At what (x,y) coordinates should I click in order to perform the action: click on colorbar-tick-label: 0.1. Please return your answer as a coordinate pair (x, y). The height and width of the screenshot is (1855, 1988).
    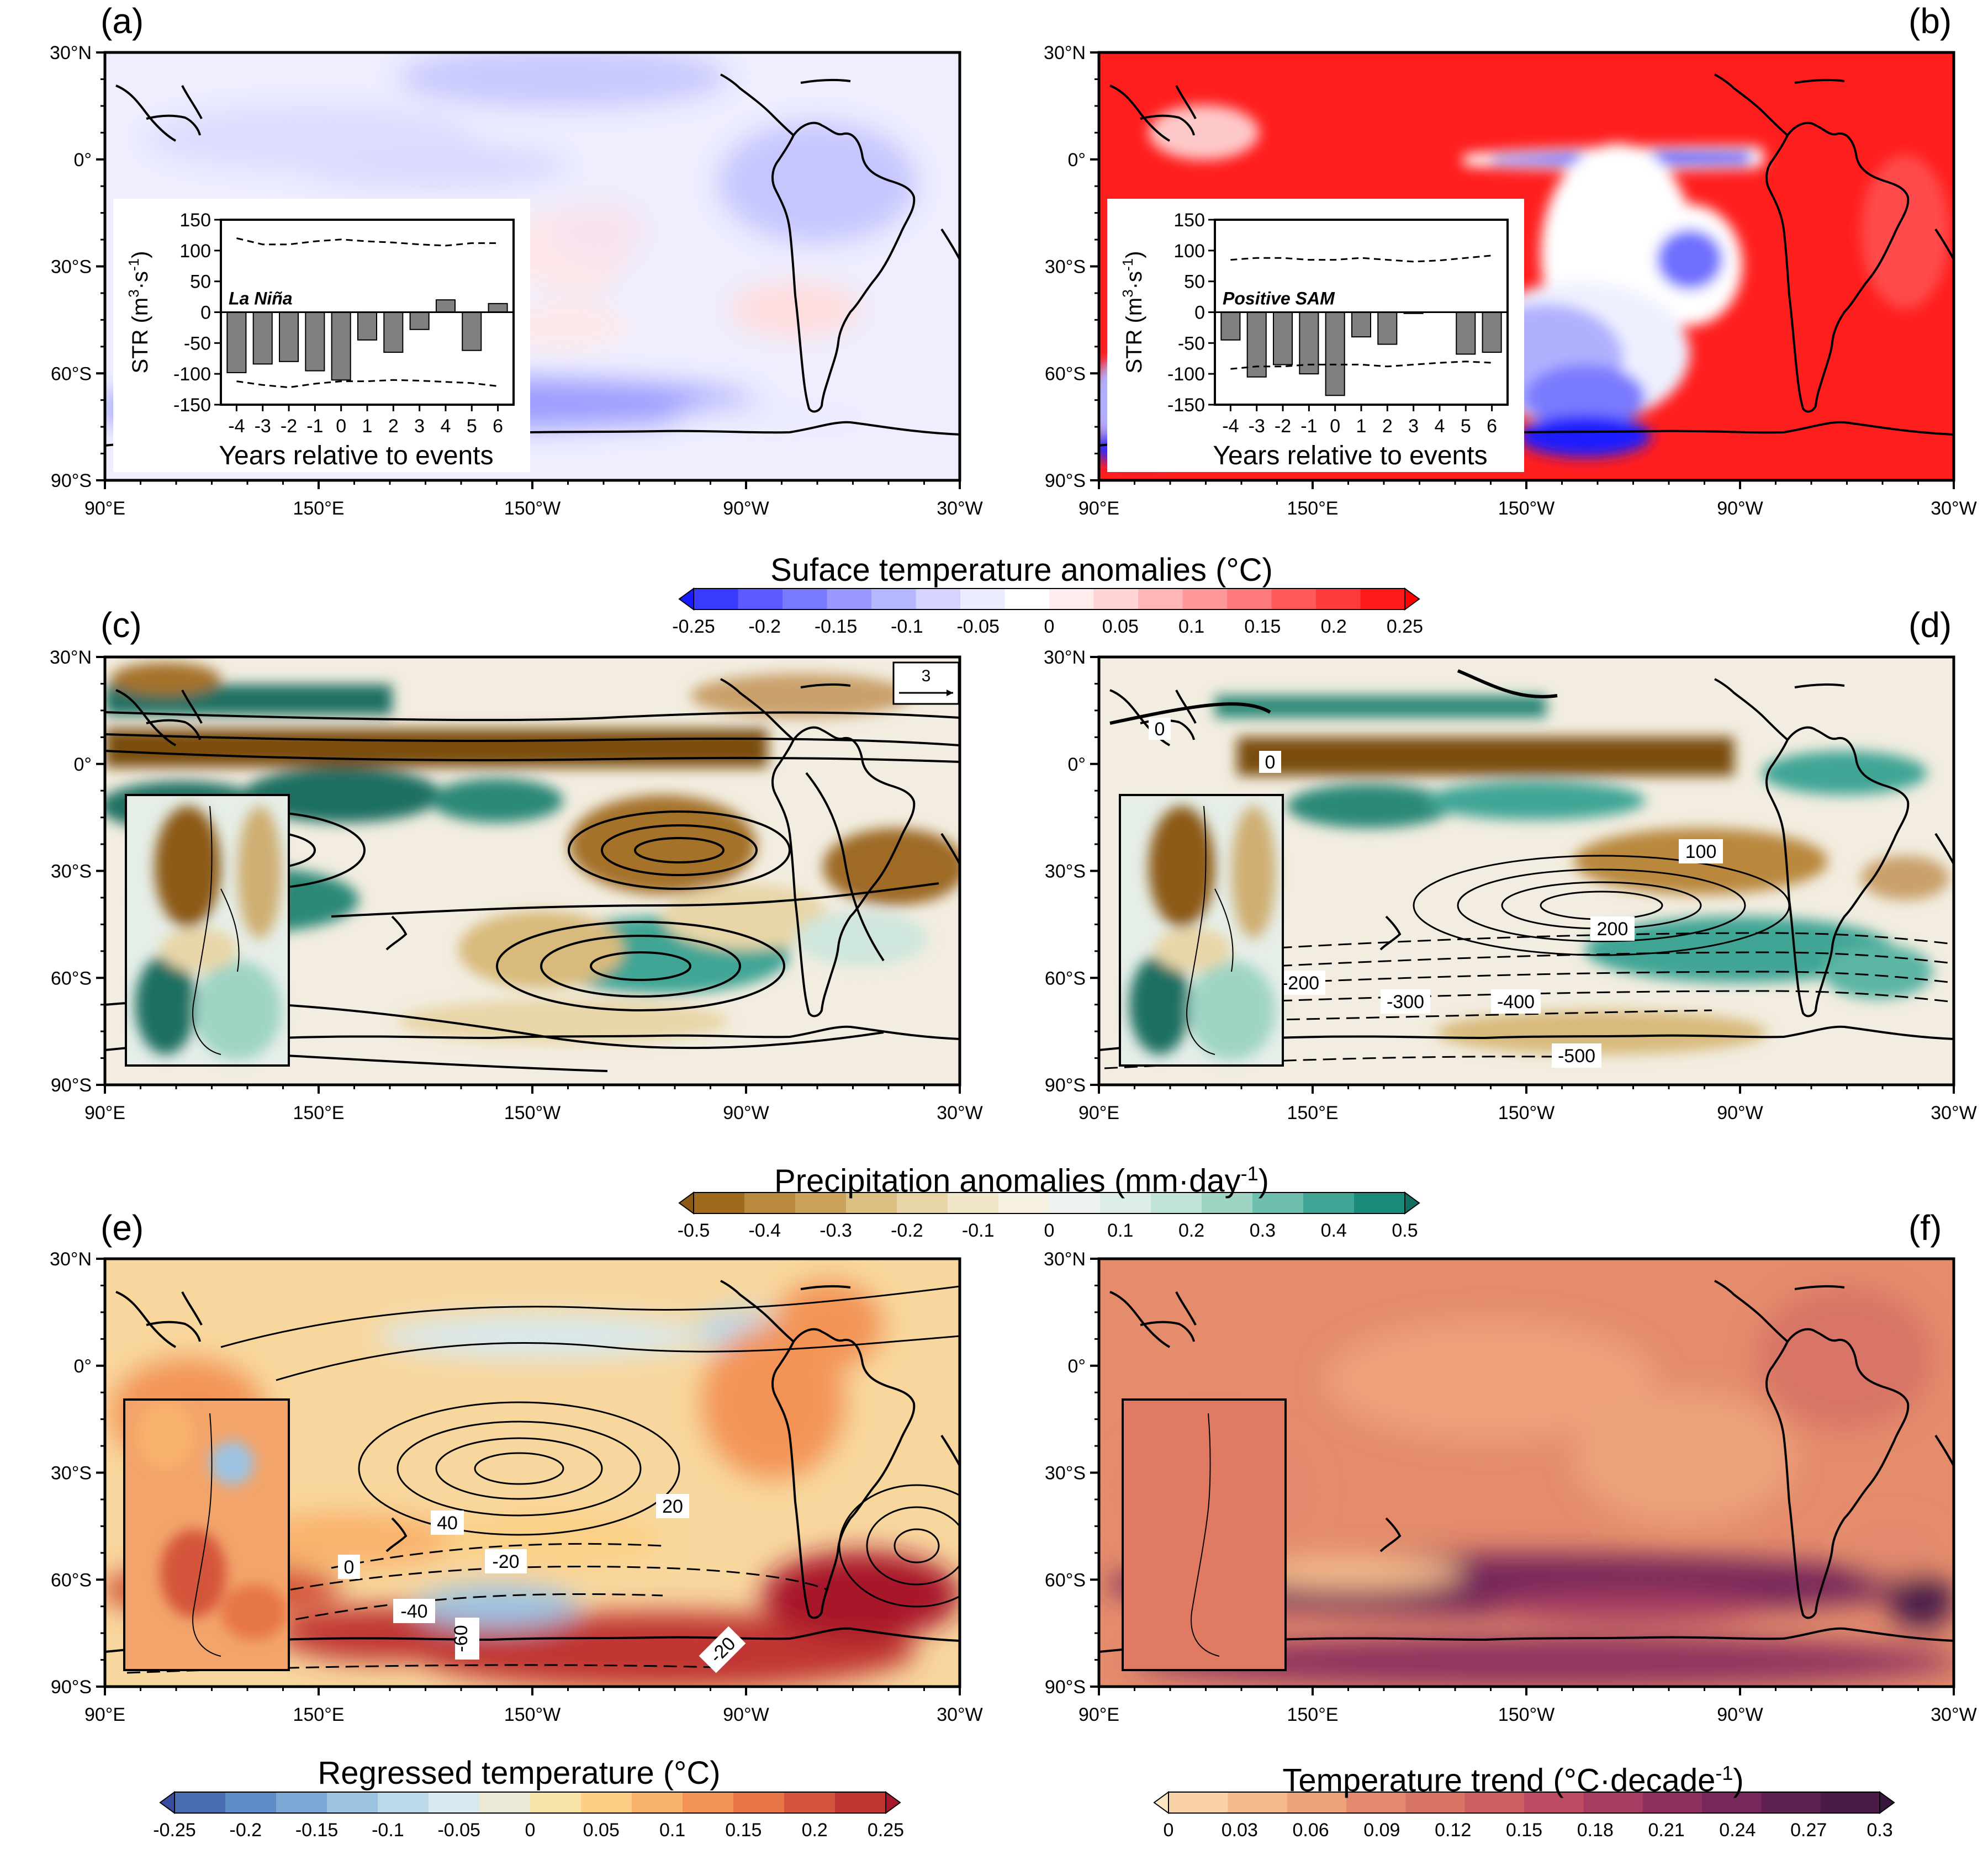
    Looking at the image, I should click on (1120, 1230).